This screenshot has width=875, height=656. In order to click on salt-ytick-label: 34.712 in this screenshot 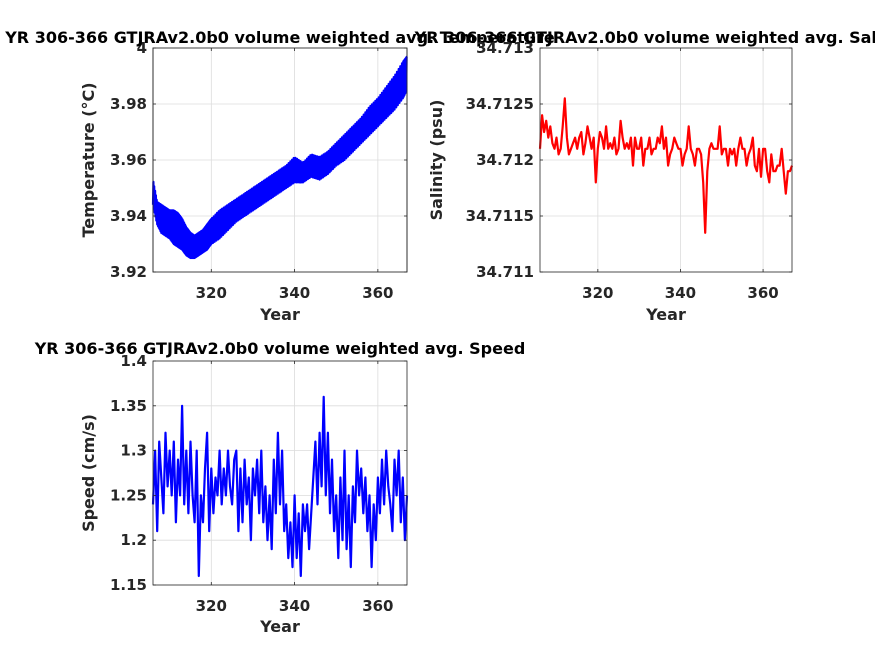, I will do `click(505, 160)`.